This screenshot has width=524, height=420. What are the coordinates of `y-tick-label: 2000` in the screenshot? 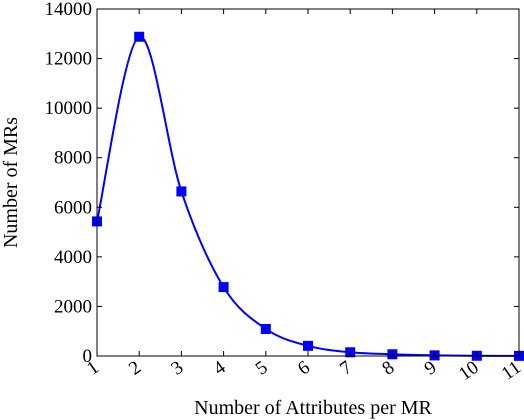 It's located at (73, 306).